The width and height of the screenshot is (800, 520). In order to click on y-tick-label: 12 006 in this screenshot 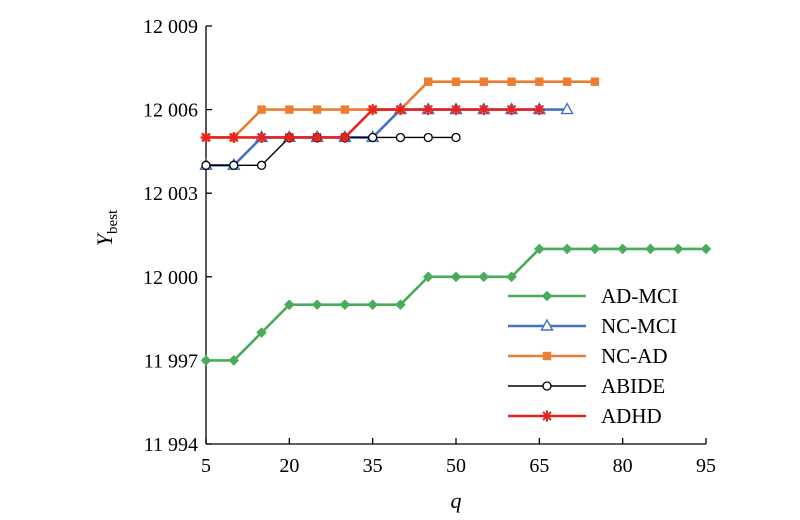, I will do `click(170, 111)`.